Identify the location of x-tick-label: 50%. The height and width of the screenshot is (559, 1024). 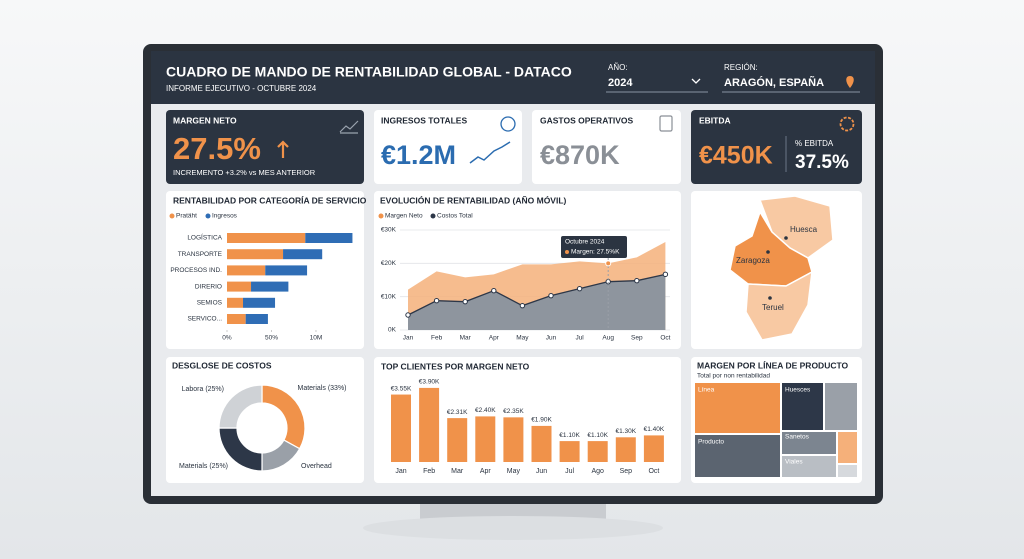
(271, 338).